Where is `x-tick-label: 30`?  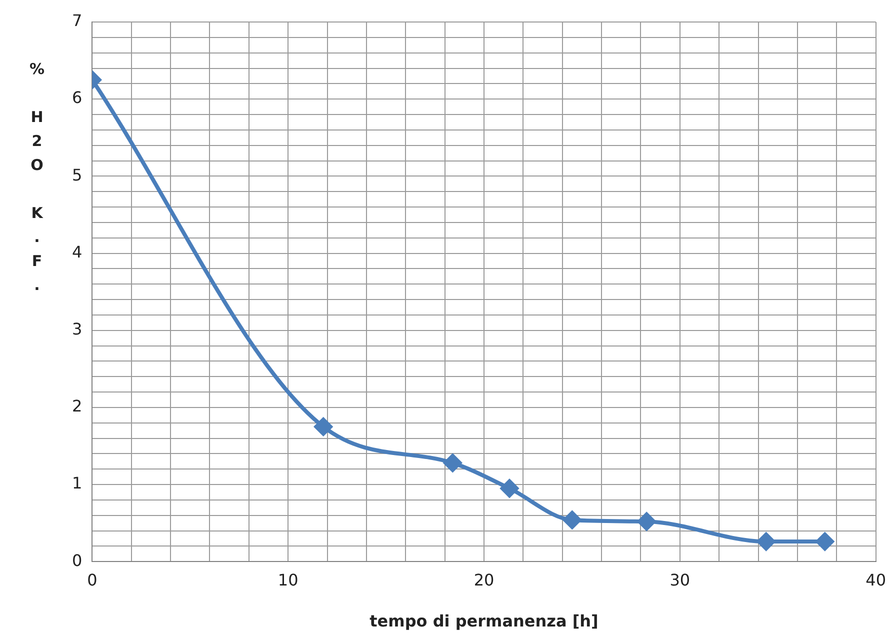 x-tick-label: 30 is located at coordinates (680, 580).